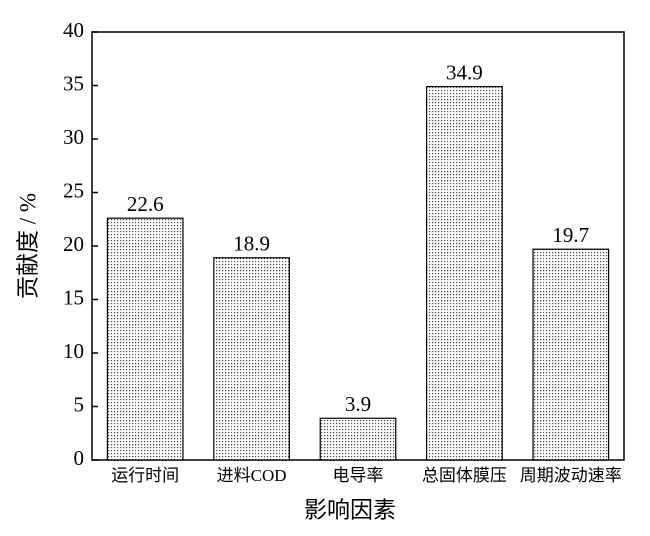 Image resolution: width=650 pixels, height=536 pixels. What do you see at coordinates (571, 475) in the screenshot?
I see `x-tick-label: 周期波动速率` at bounding box center [571, 475].